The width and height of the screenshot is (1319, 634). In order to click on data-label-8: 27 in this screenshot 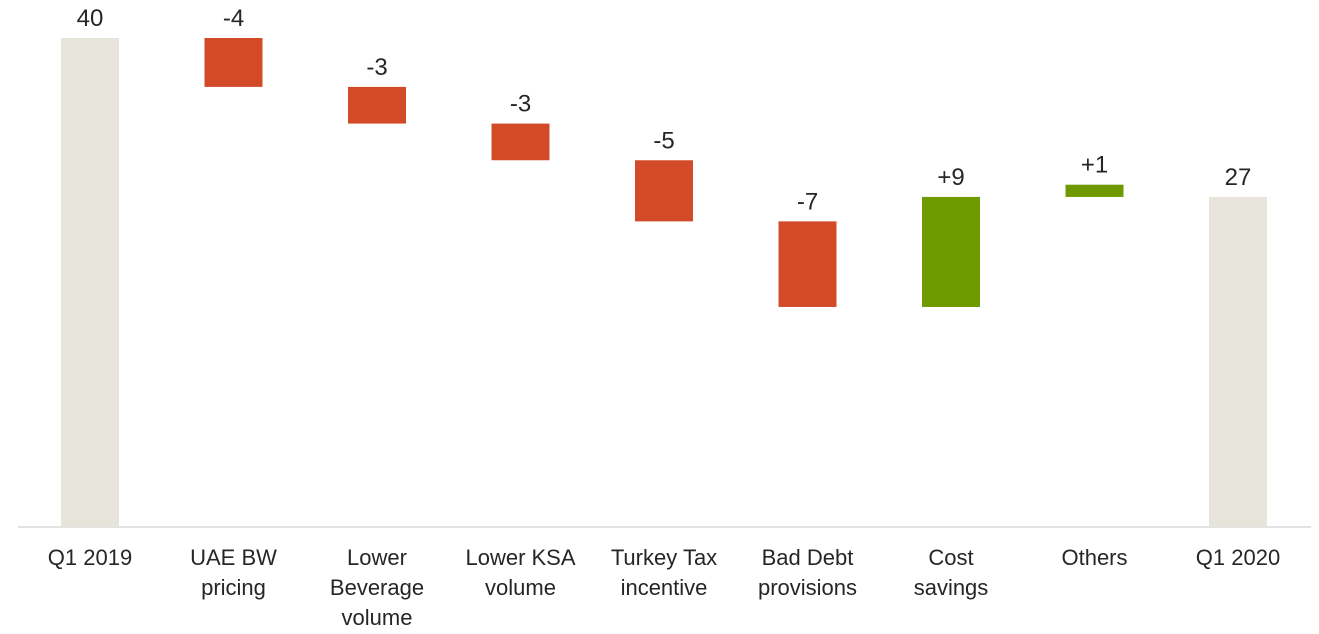, I will do `click(1238, 177)`.